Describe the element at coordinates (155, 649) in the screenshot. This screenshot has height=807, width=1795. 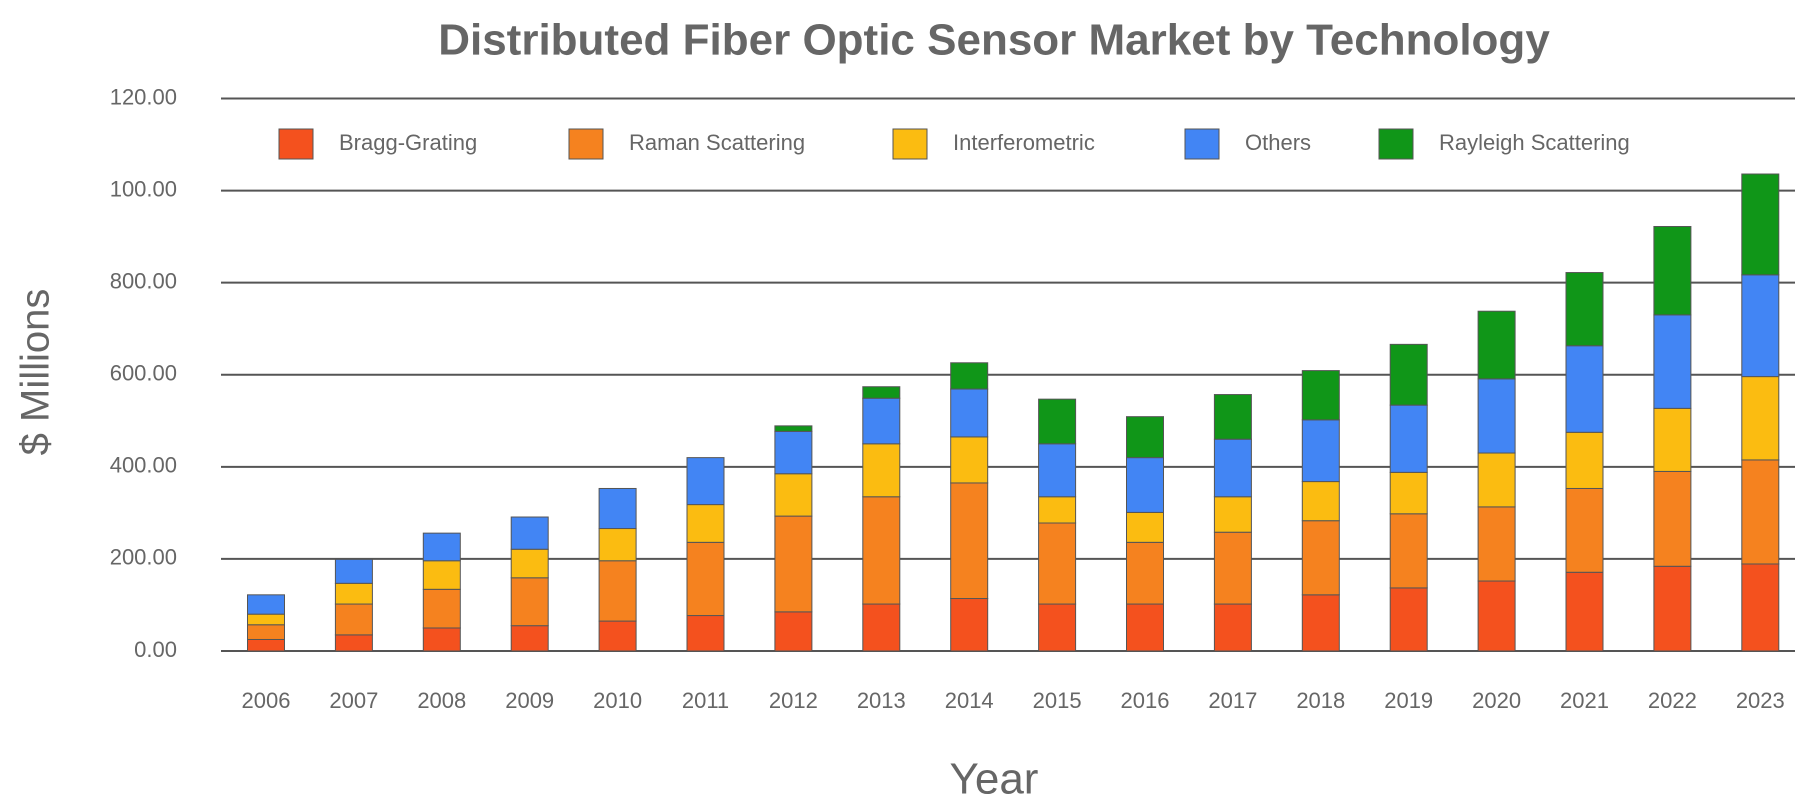
I see `y-tick-label: 0.00` at that location.